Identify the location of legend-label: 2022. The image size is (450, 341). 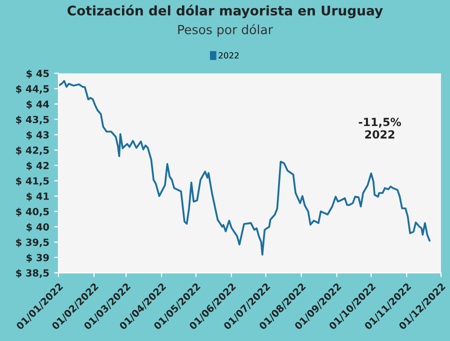
(228, 55).